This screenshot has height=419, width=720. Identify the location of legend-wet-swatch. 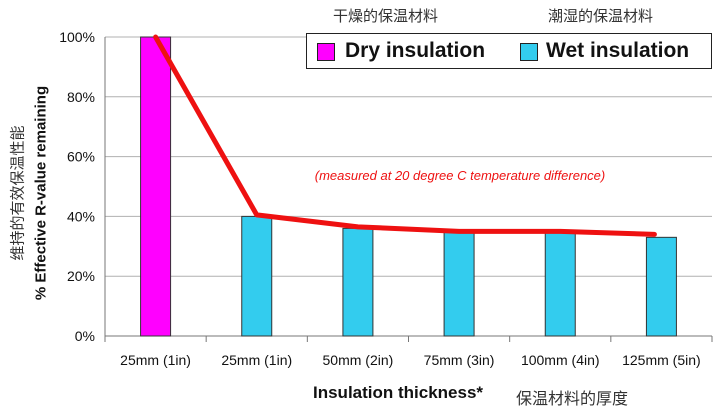
(529, 52).